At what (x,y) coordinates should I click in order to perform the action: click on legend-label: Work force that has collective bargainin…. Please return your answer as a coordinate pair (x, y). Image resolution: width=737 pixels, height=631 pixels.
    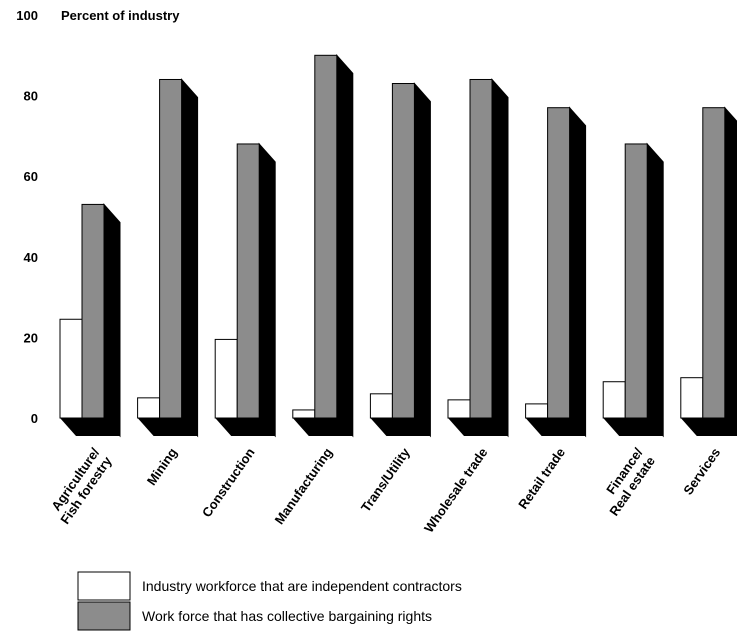
    Looking at the image, I should click on (287, 616).